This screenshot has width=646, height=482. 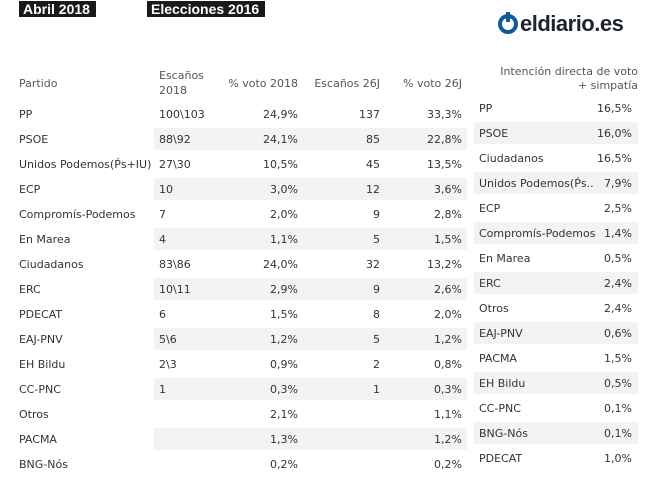 I want to click on cell-vote-26j: 0,2%, so click(x=448, y=464).